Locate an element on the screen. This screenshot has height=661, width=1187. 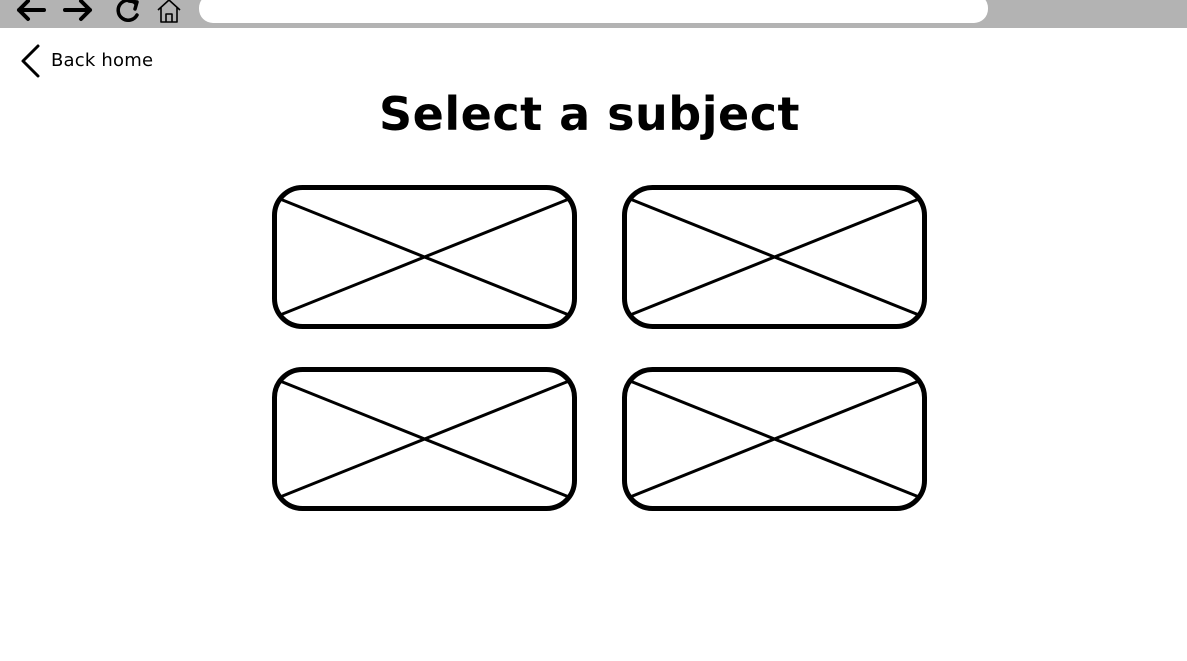
browser-toolbar is located at coordinates (593, 14).